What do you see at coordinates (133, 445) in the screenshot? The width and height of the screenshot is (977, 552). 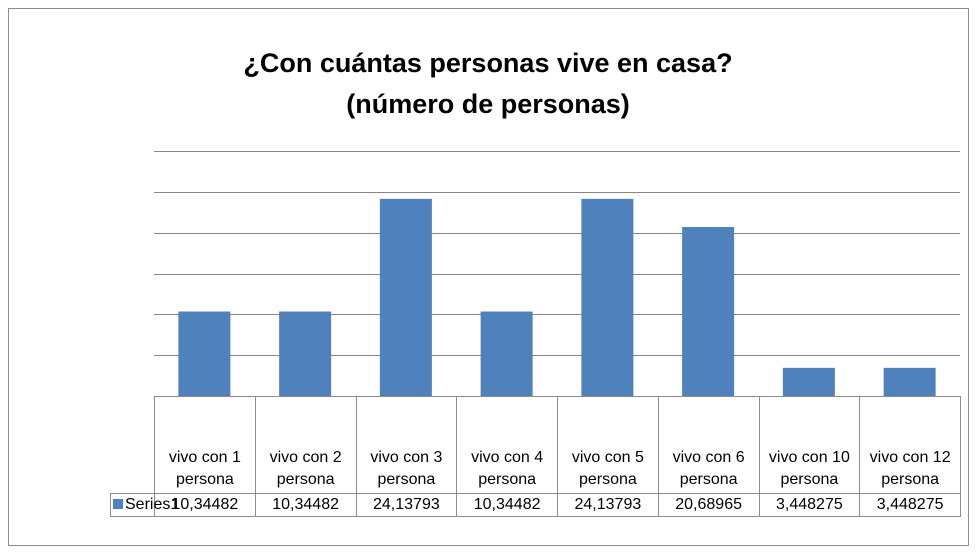 I see `blank-cell` at bounding box center [133, 445].